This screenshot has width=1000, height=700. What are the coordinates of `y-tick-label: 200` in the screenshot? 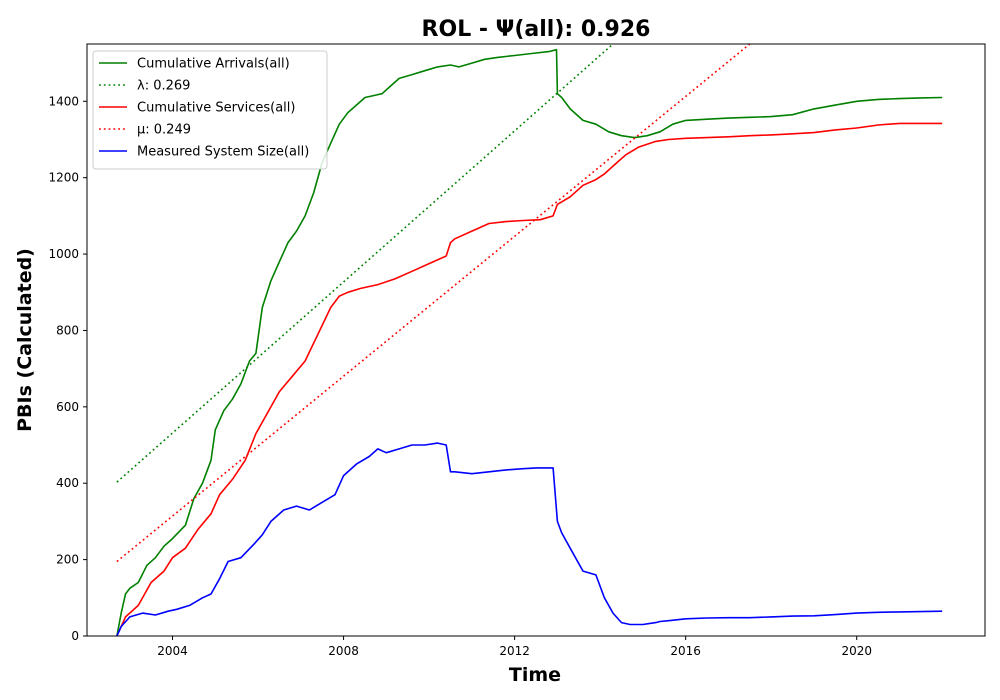 It's located at (67, 560).